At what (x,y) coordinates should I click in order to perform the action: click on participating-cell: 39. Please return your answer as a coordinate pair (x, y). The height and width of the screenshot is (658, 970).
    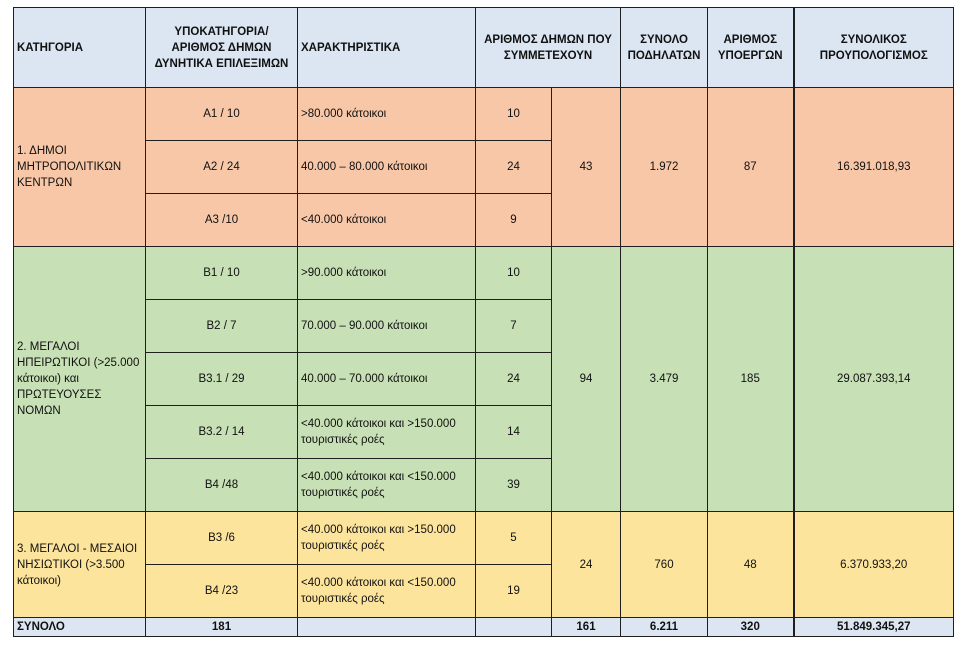
    Looking at the image, I should click on (513, 485).